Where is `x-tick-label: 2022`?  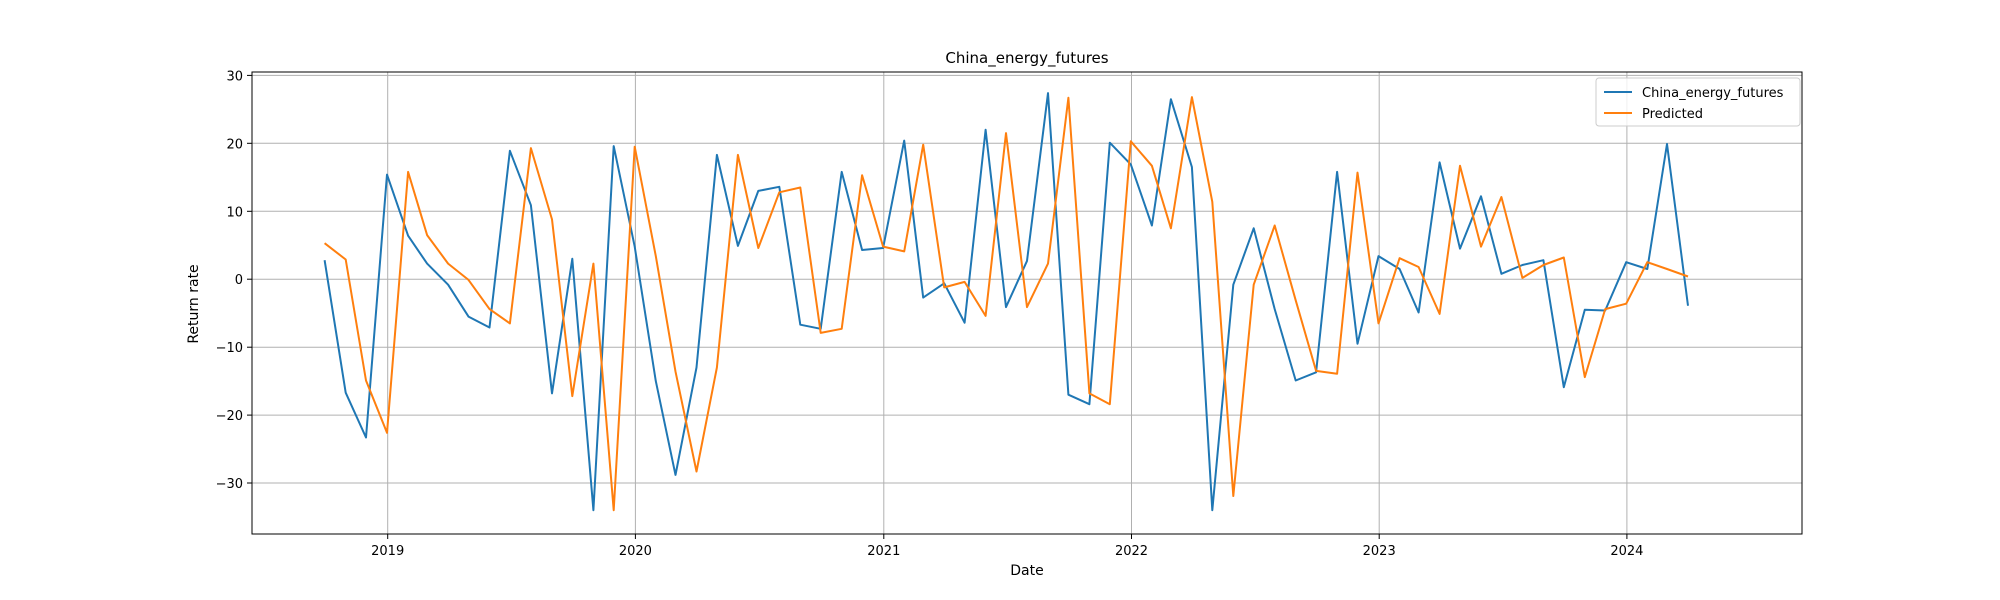 x-tick-label: 2022 is located at coordinates (1131, 551).